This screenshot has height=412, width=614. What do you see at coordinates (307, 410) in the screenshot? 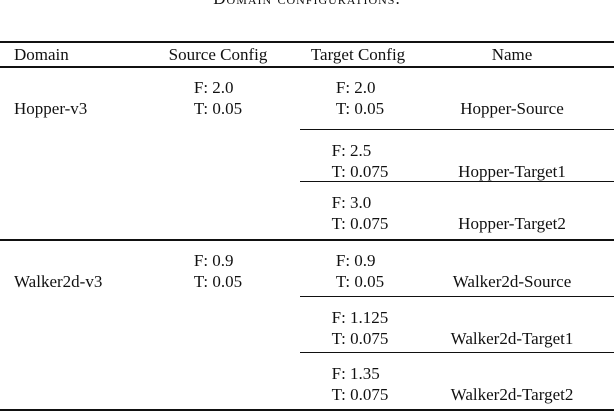
I see `bottom-rule` at bounding box center [307, 410].